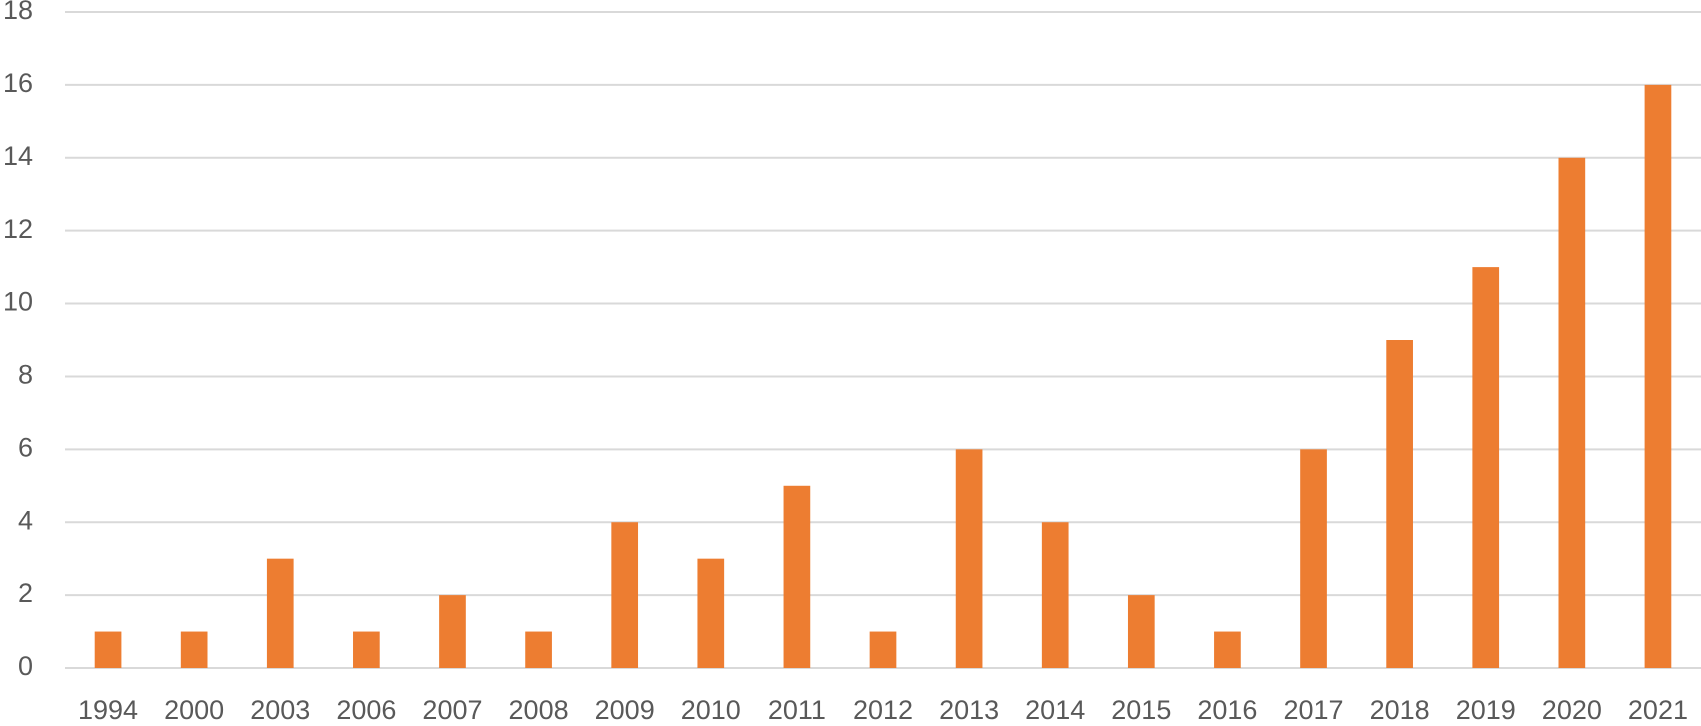 This screenshot has height=726, width=1701. What do you see at coordinates (969, 710) in the screenshot?
I see `x-tick-label: 2013` at bounding box center [969, 710].